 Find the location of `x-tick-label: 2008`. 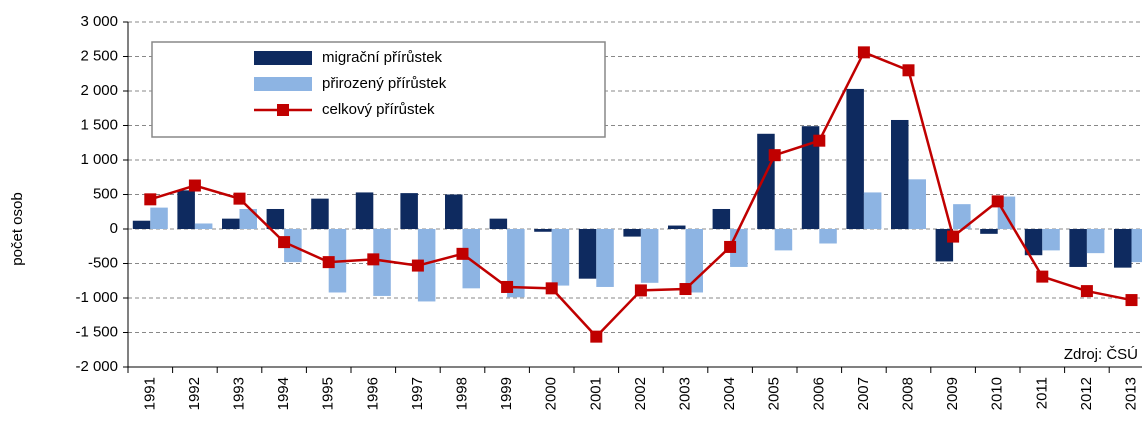

x-tick-label: 2008 is located at coordinates (907, 393).